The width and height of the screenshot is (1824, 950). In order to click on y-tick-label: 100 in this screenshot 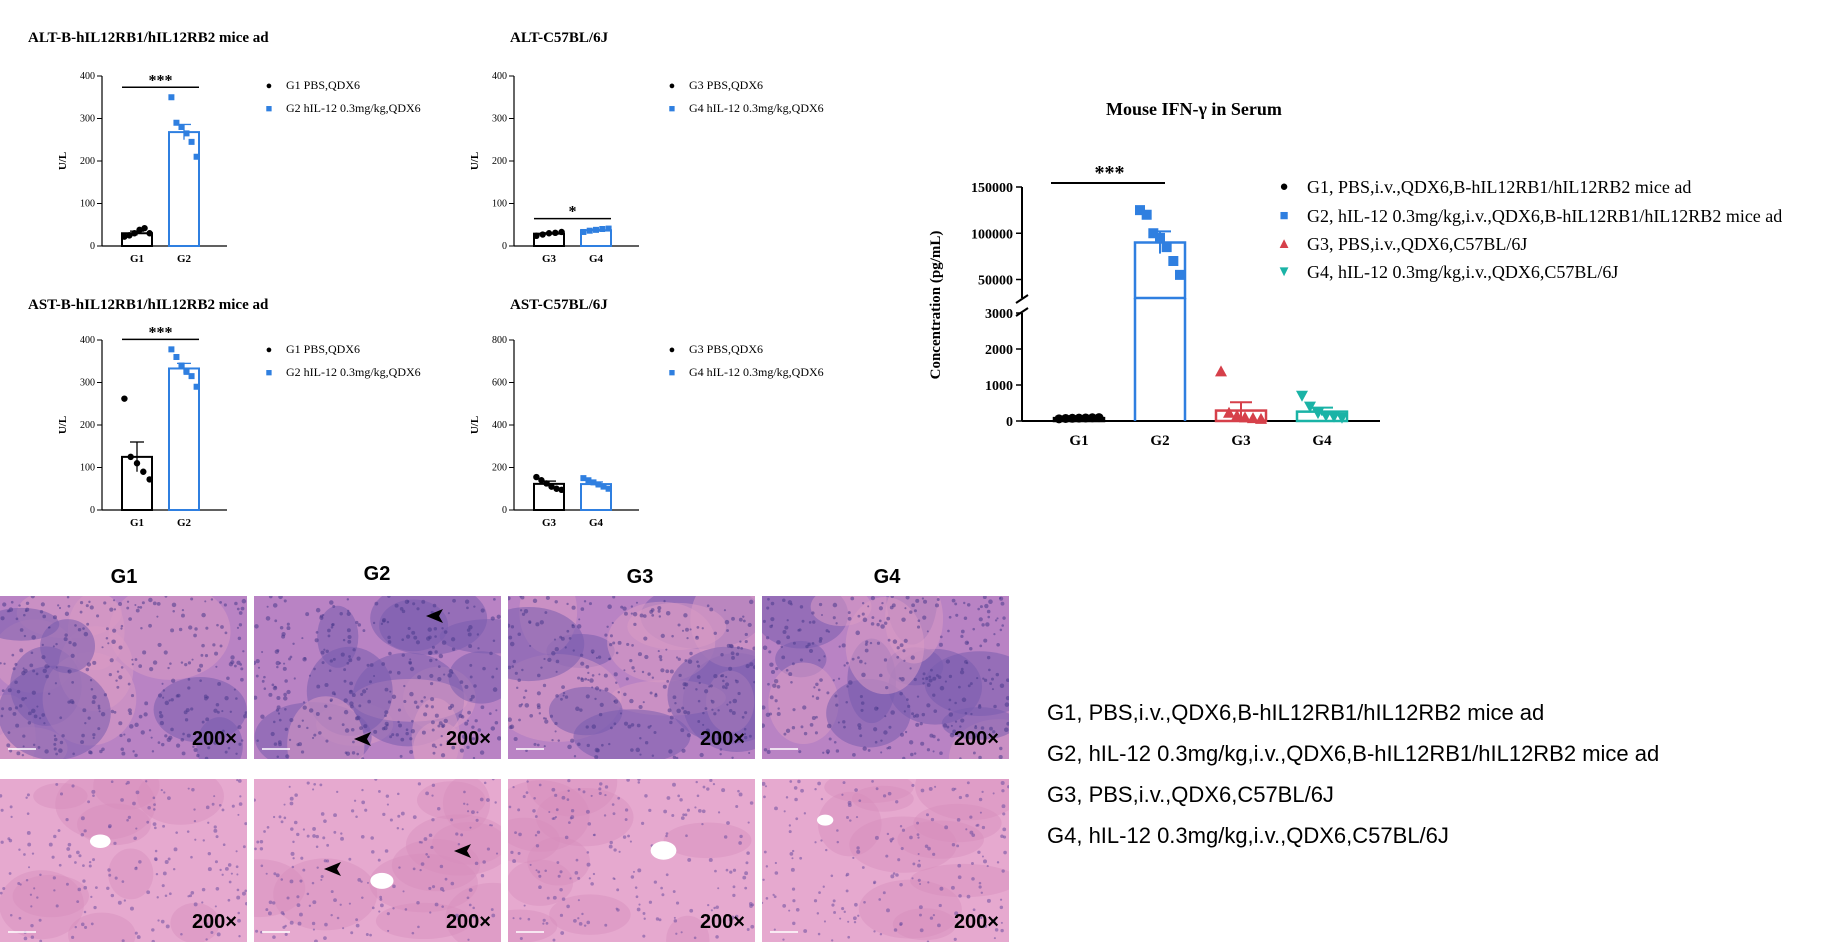, I will do `click(499, 204)`.